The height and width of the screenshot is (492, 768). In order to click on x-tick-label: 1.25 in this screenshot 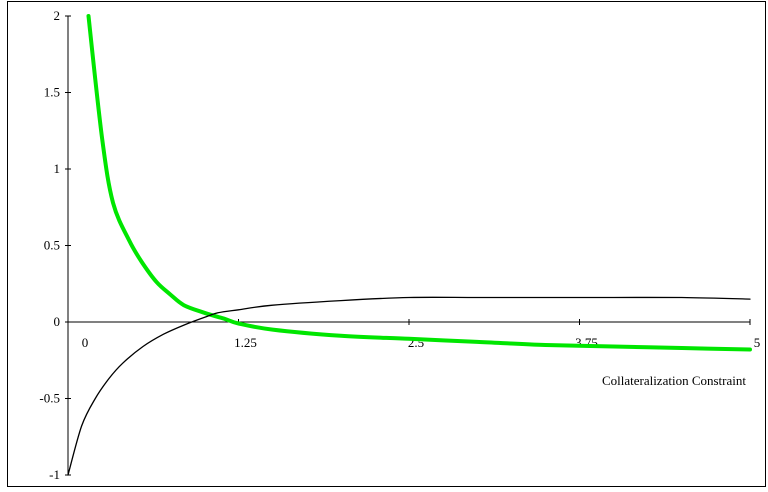, I will do `click(245, 342)`.